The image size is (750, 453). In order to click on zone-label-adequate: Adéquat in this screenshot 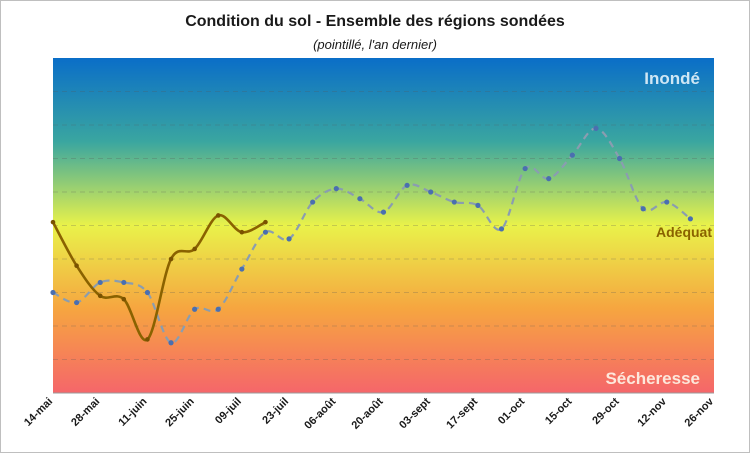, I will do `click(684, 232)`.